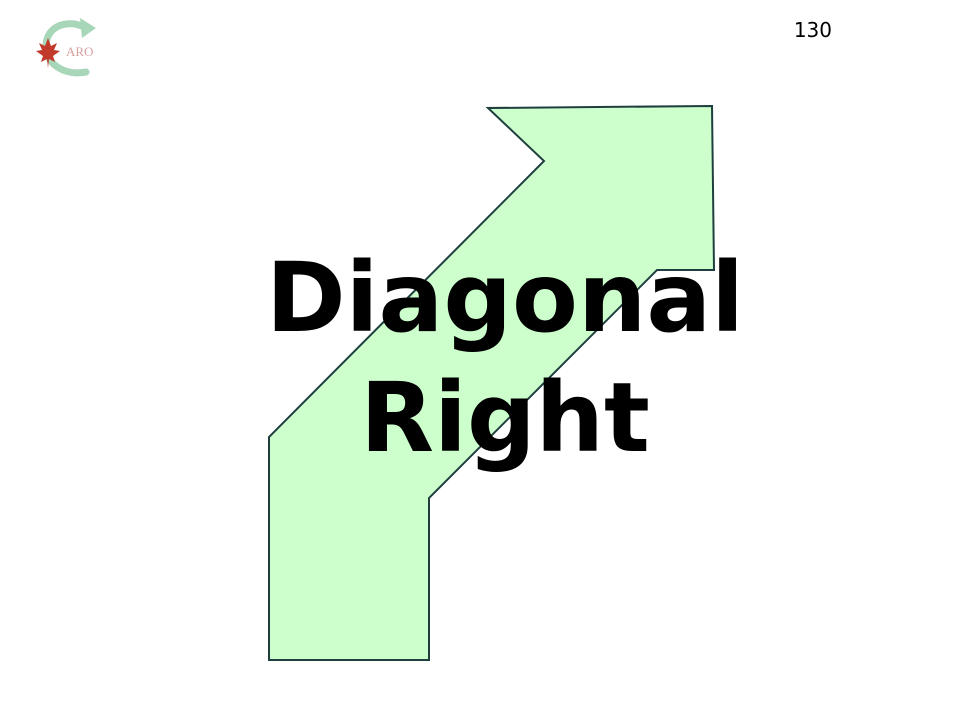 This screenshot has height=720, width=960. I want to click on logo: ARO, so click(68, 51).